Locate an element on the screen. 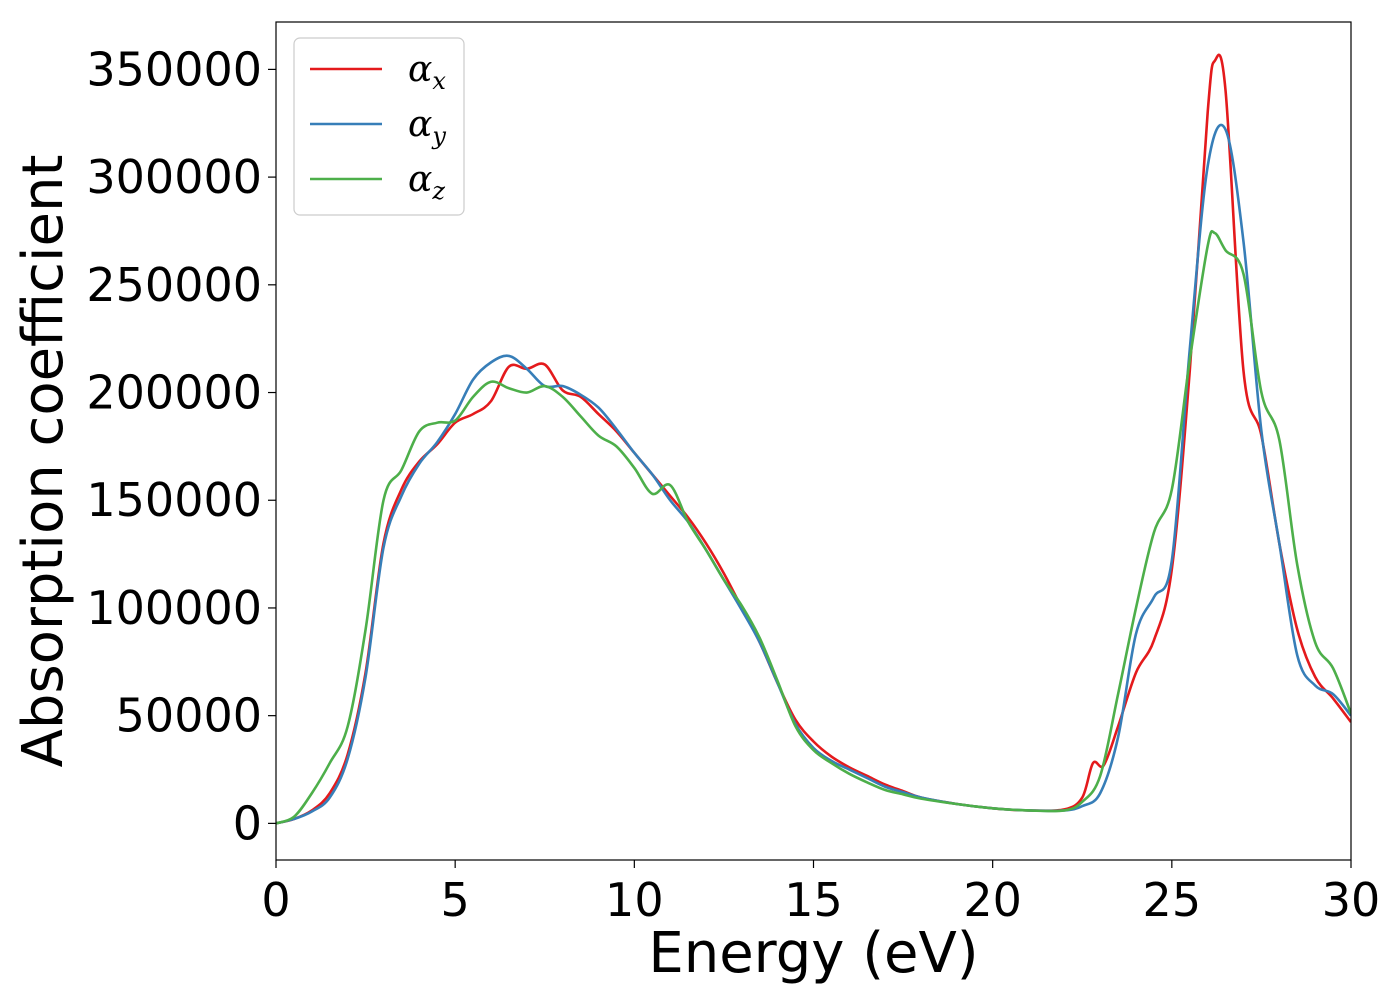 The image size is (1400, 1000). y-tick-label: 350000 is located at coordinates (174, 69).